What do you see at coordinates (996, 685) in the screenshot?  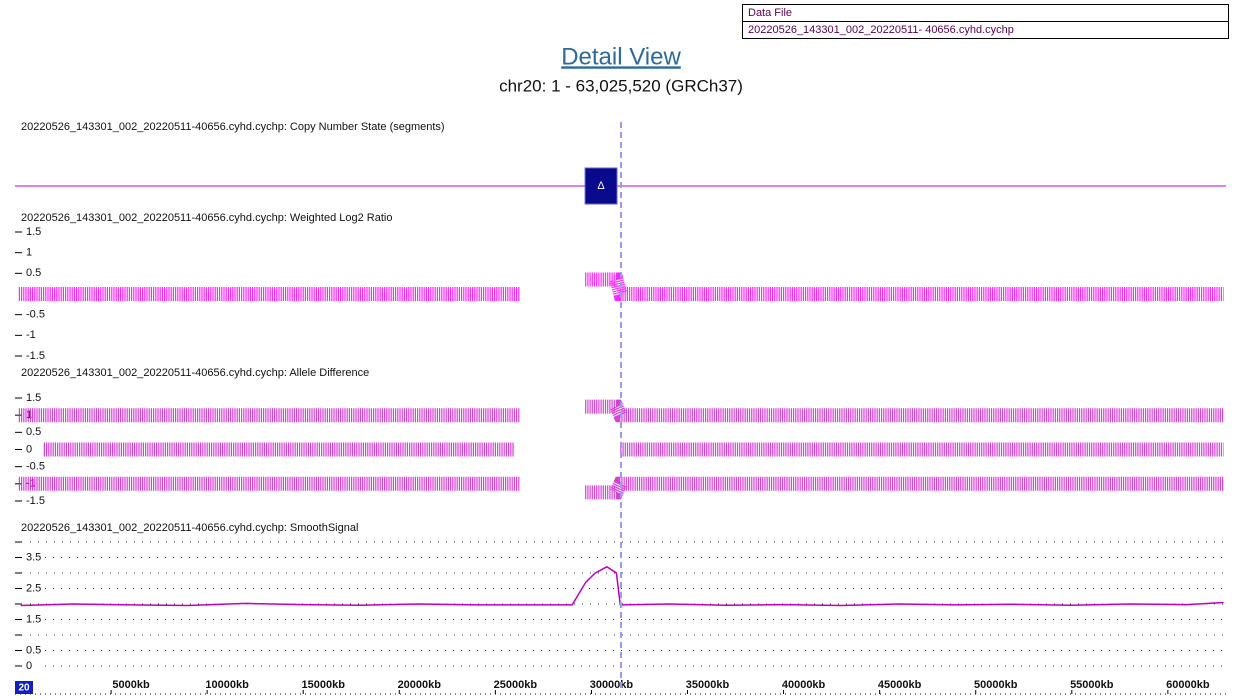 I see `x-tick-label: 50000kb` at bounding box center [996, 685].